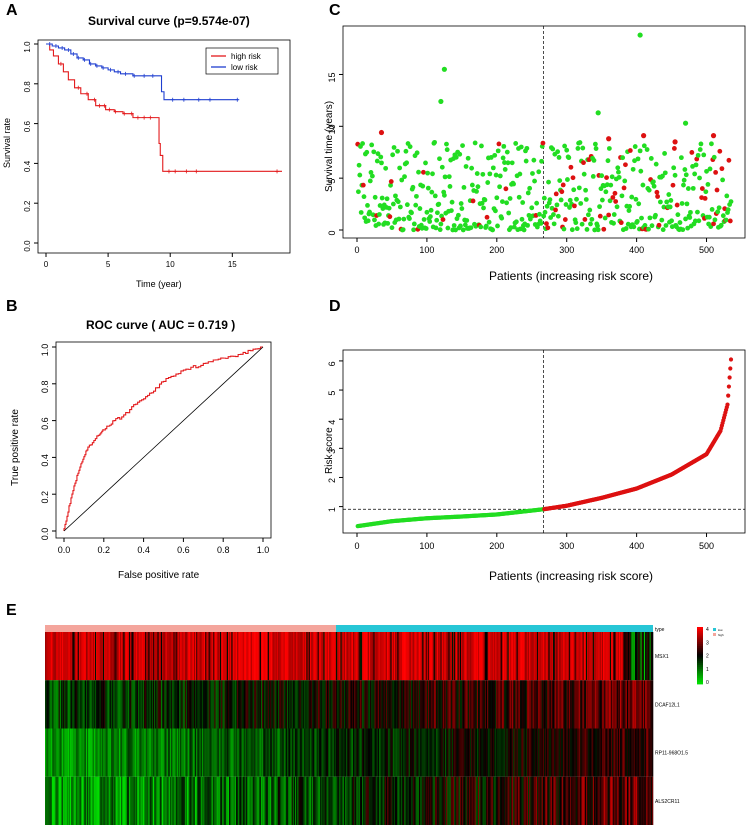 This screenshot has height=828, width=753. Describe the element at coordinates (124, 113) in the screenshot. I see `censor-mark` at that location.